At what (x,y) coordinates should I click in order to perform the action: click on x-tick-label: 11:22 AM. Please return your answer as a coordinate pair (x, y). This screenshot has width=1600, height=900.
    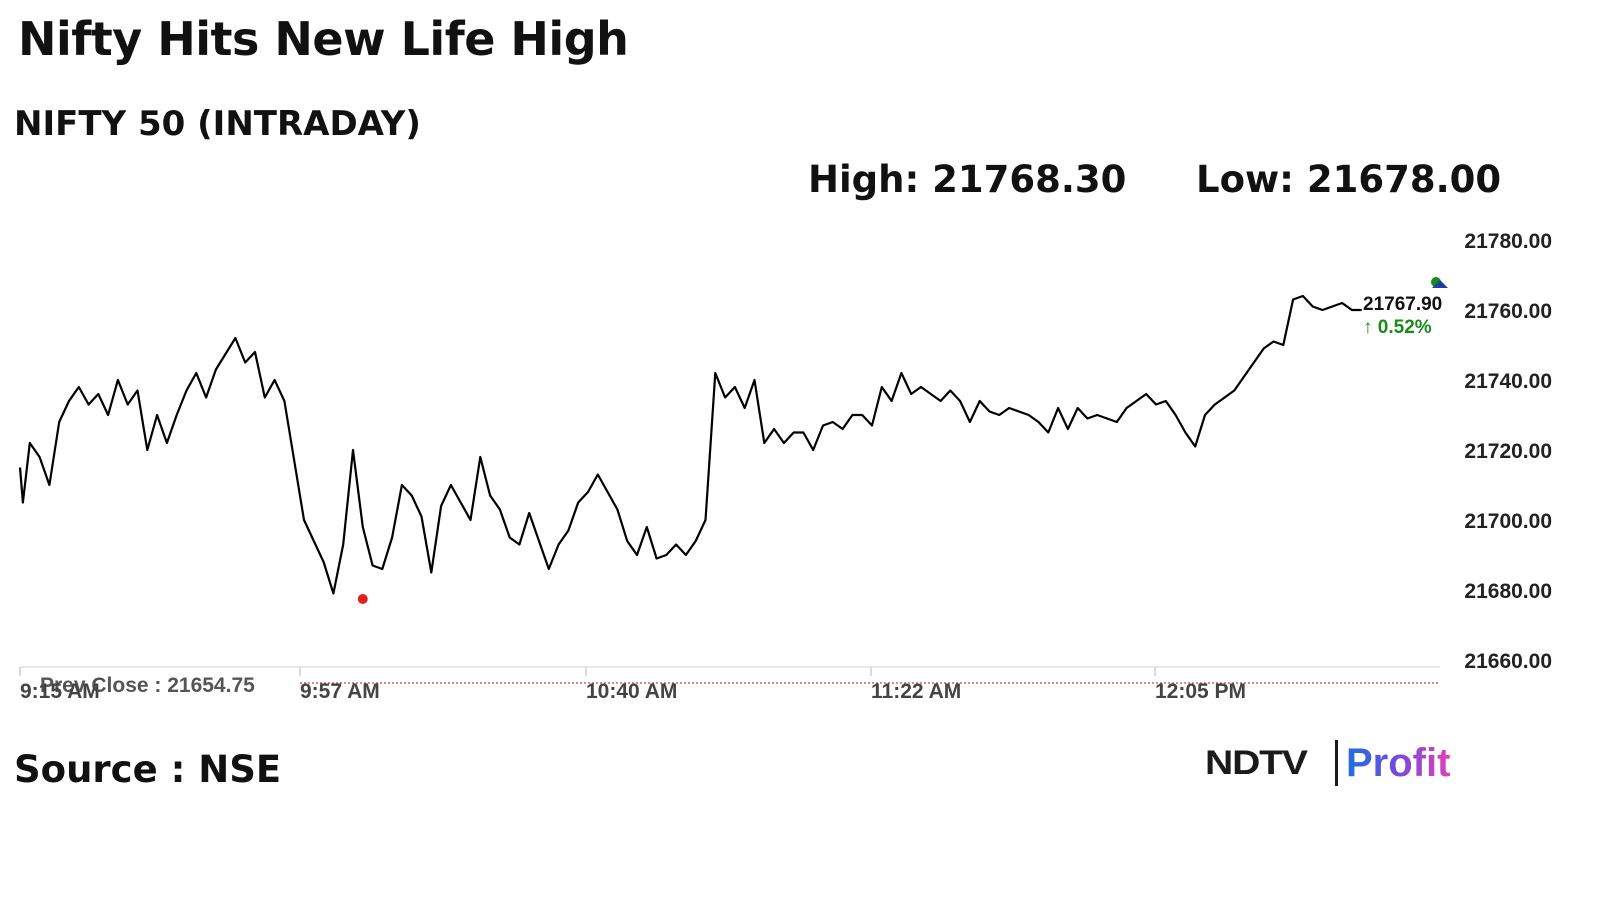
    Looking at the image, I should click on (916, 691).